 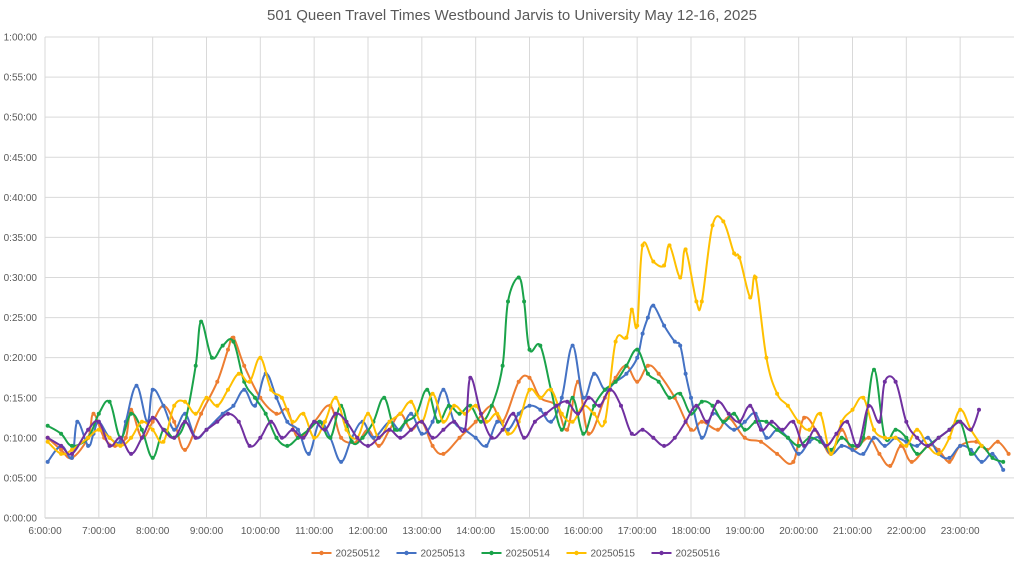 What do you see at coordinates (314, 531) in the screenshot?
I see `x-tick-label: 11:00:00` at bounding box center [314, 531].